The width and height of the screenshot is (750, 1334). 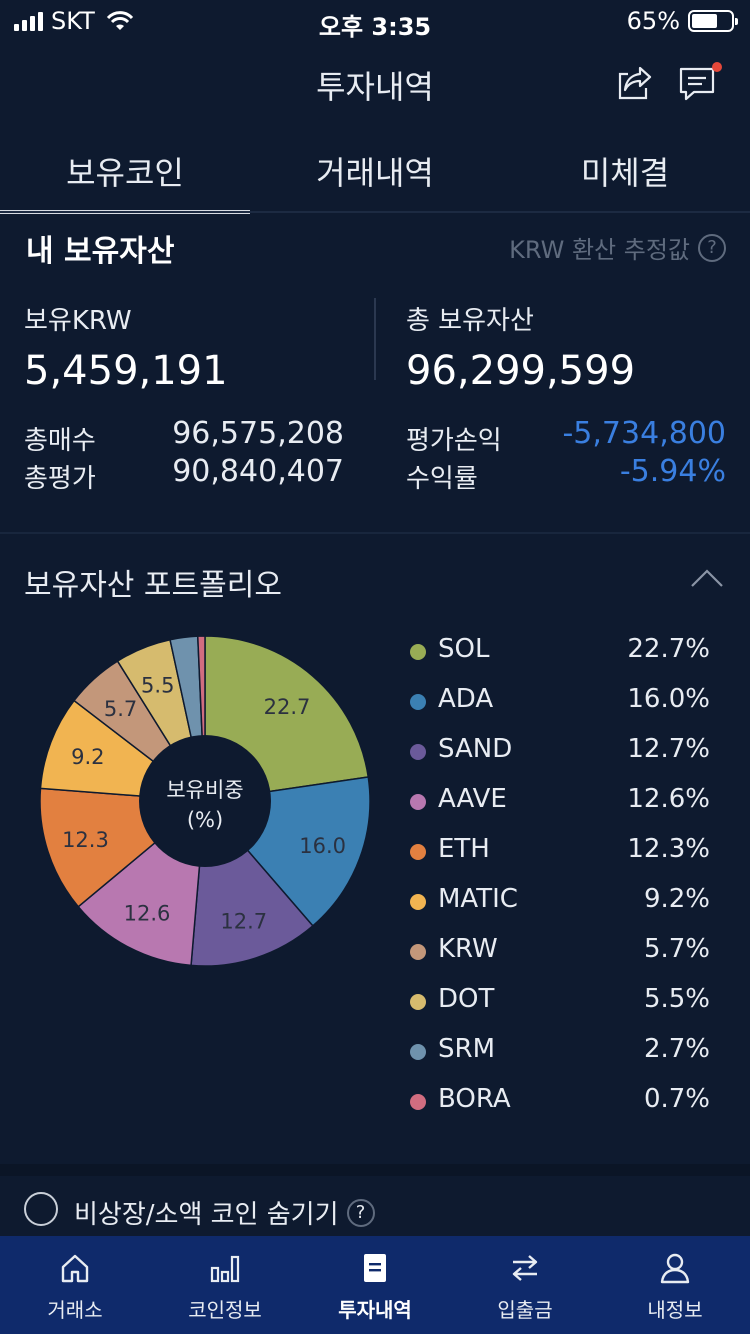 What do you see at coordinates (60, 479) in the screenshot?
I see `eval-label: 총평가` at bounding box center [60, 479].